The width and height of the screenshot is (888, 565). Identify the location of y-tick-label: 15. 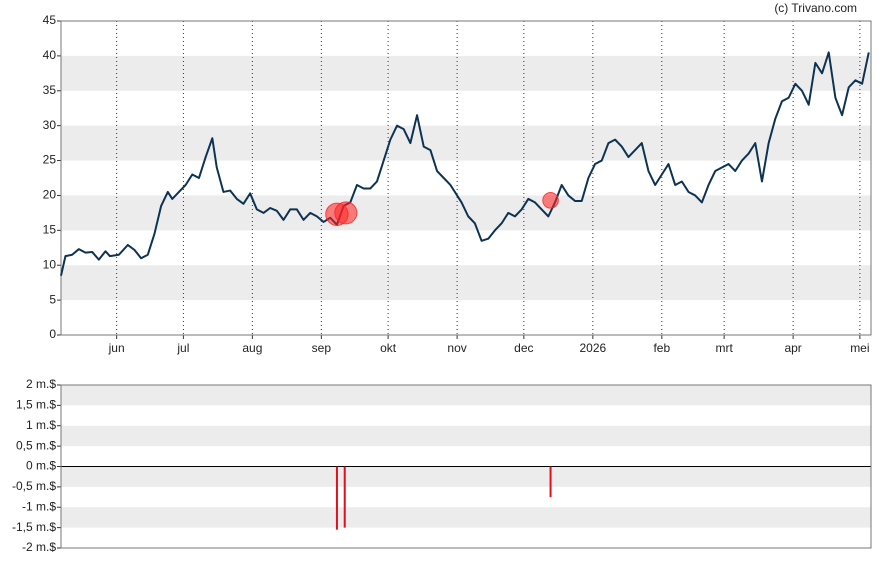
(50, 230).